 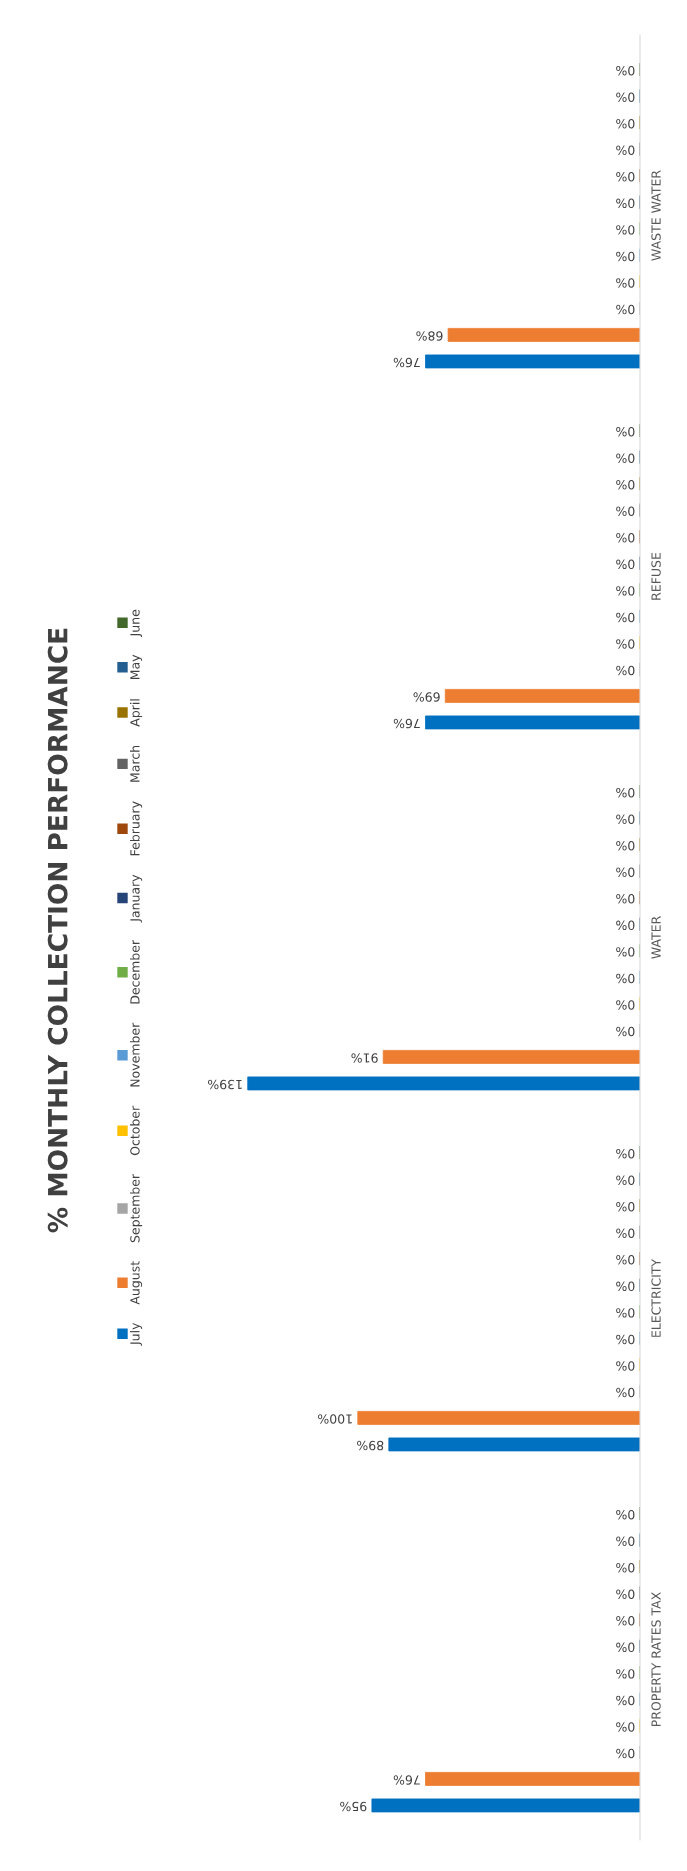 I want to click on text: % MONTHLY COLLECTION PERFORMANCE, so click(x=57, y=930).